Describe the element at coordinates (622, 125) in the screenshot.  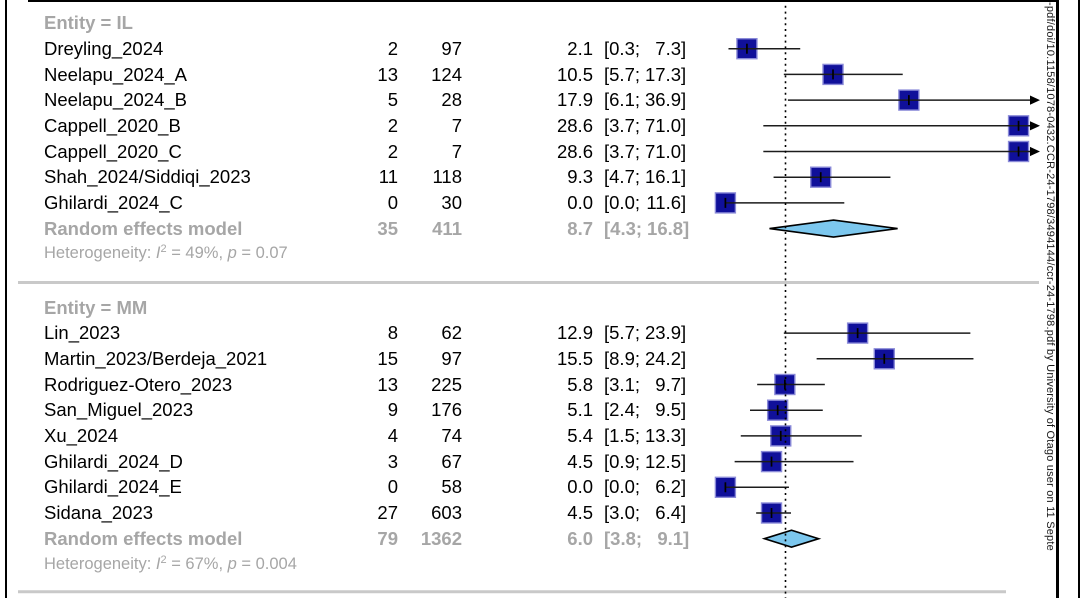
I see `ci-low: [3.7;` at that location.